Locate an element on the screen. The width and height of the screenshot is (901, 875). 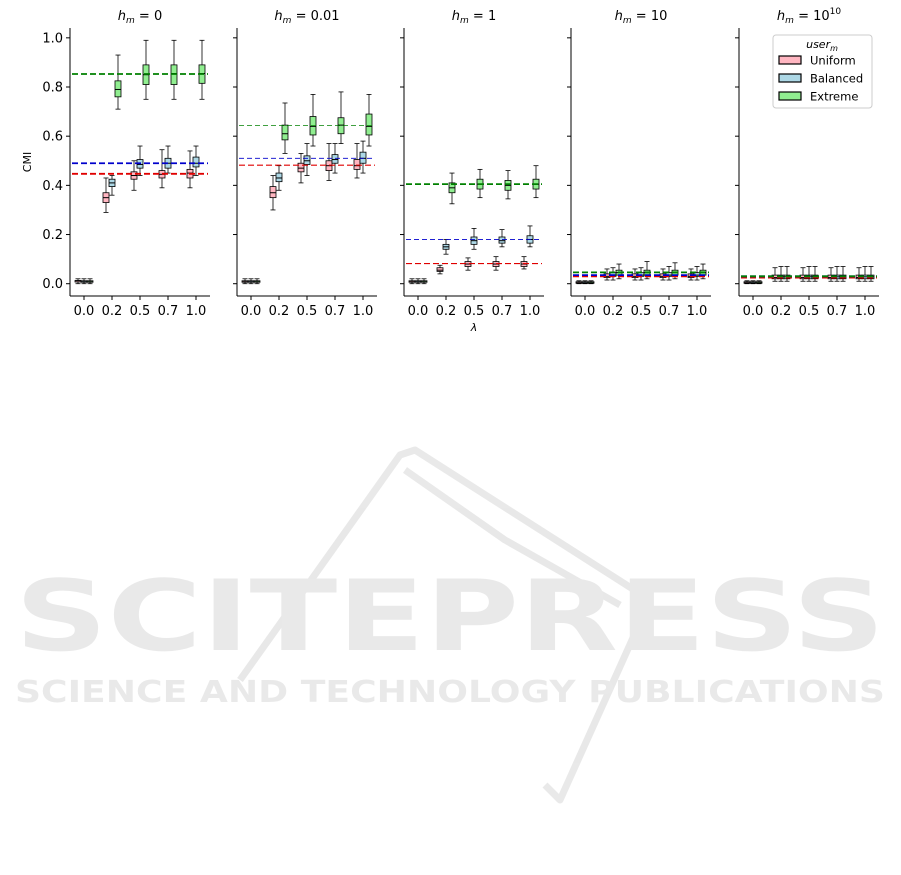
panel-title-sup: 10 is located at coordinates (836, 12).